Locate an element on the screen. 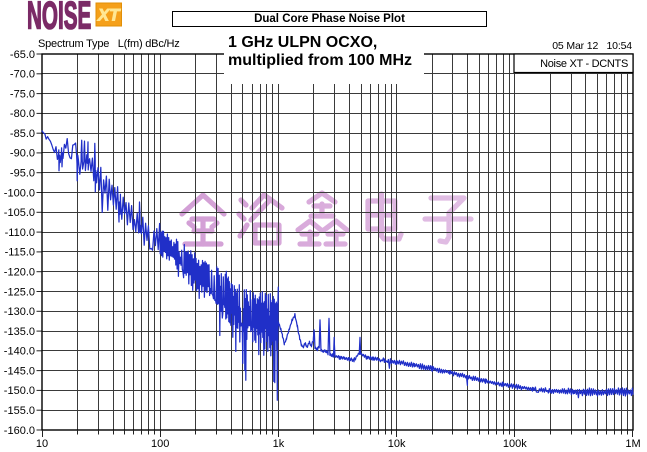 The image size is (647, 452). svg-text: -105.0 is located at coordinates (19, 213).